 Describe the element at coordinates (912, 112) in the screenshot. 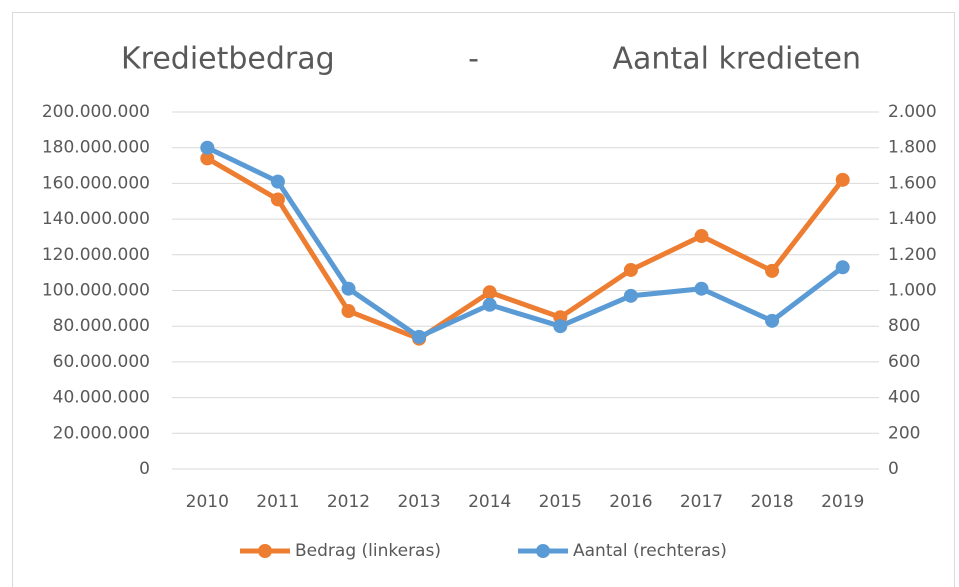

I see `y2-tick-label: 2.000` at that location.